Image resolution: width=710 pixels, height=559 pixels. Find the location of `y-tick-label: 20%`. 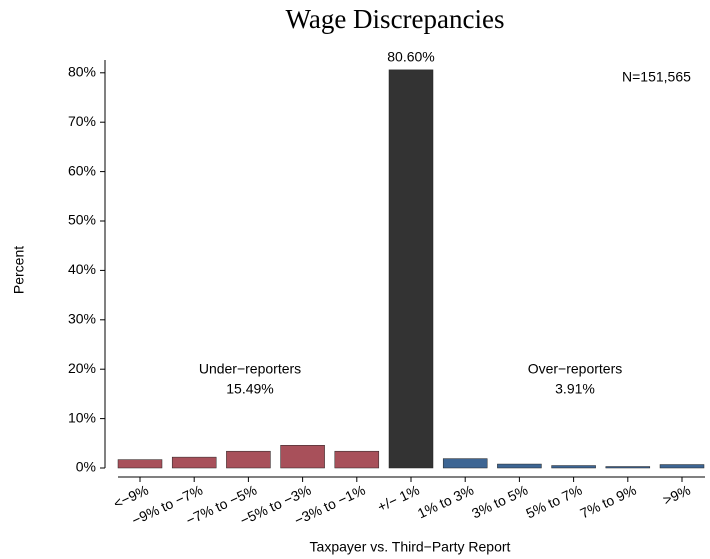

y-tick-label: 20% is located at coordinates (82, 368).